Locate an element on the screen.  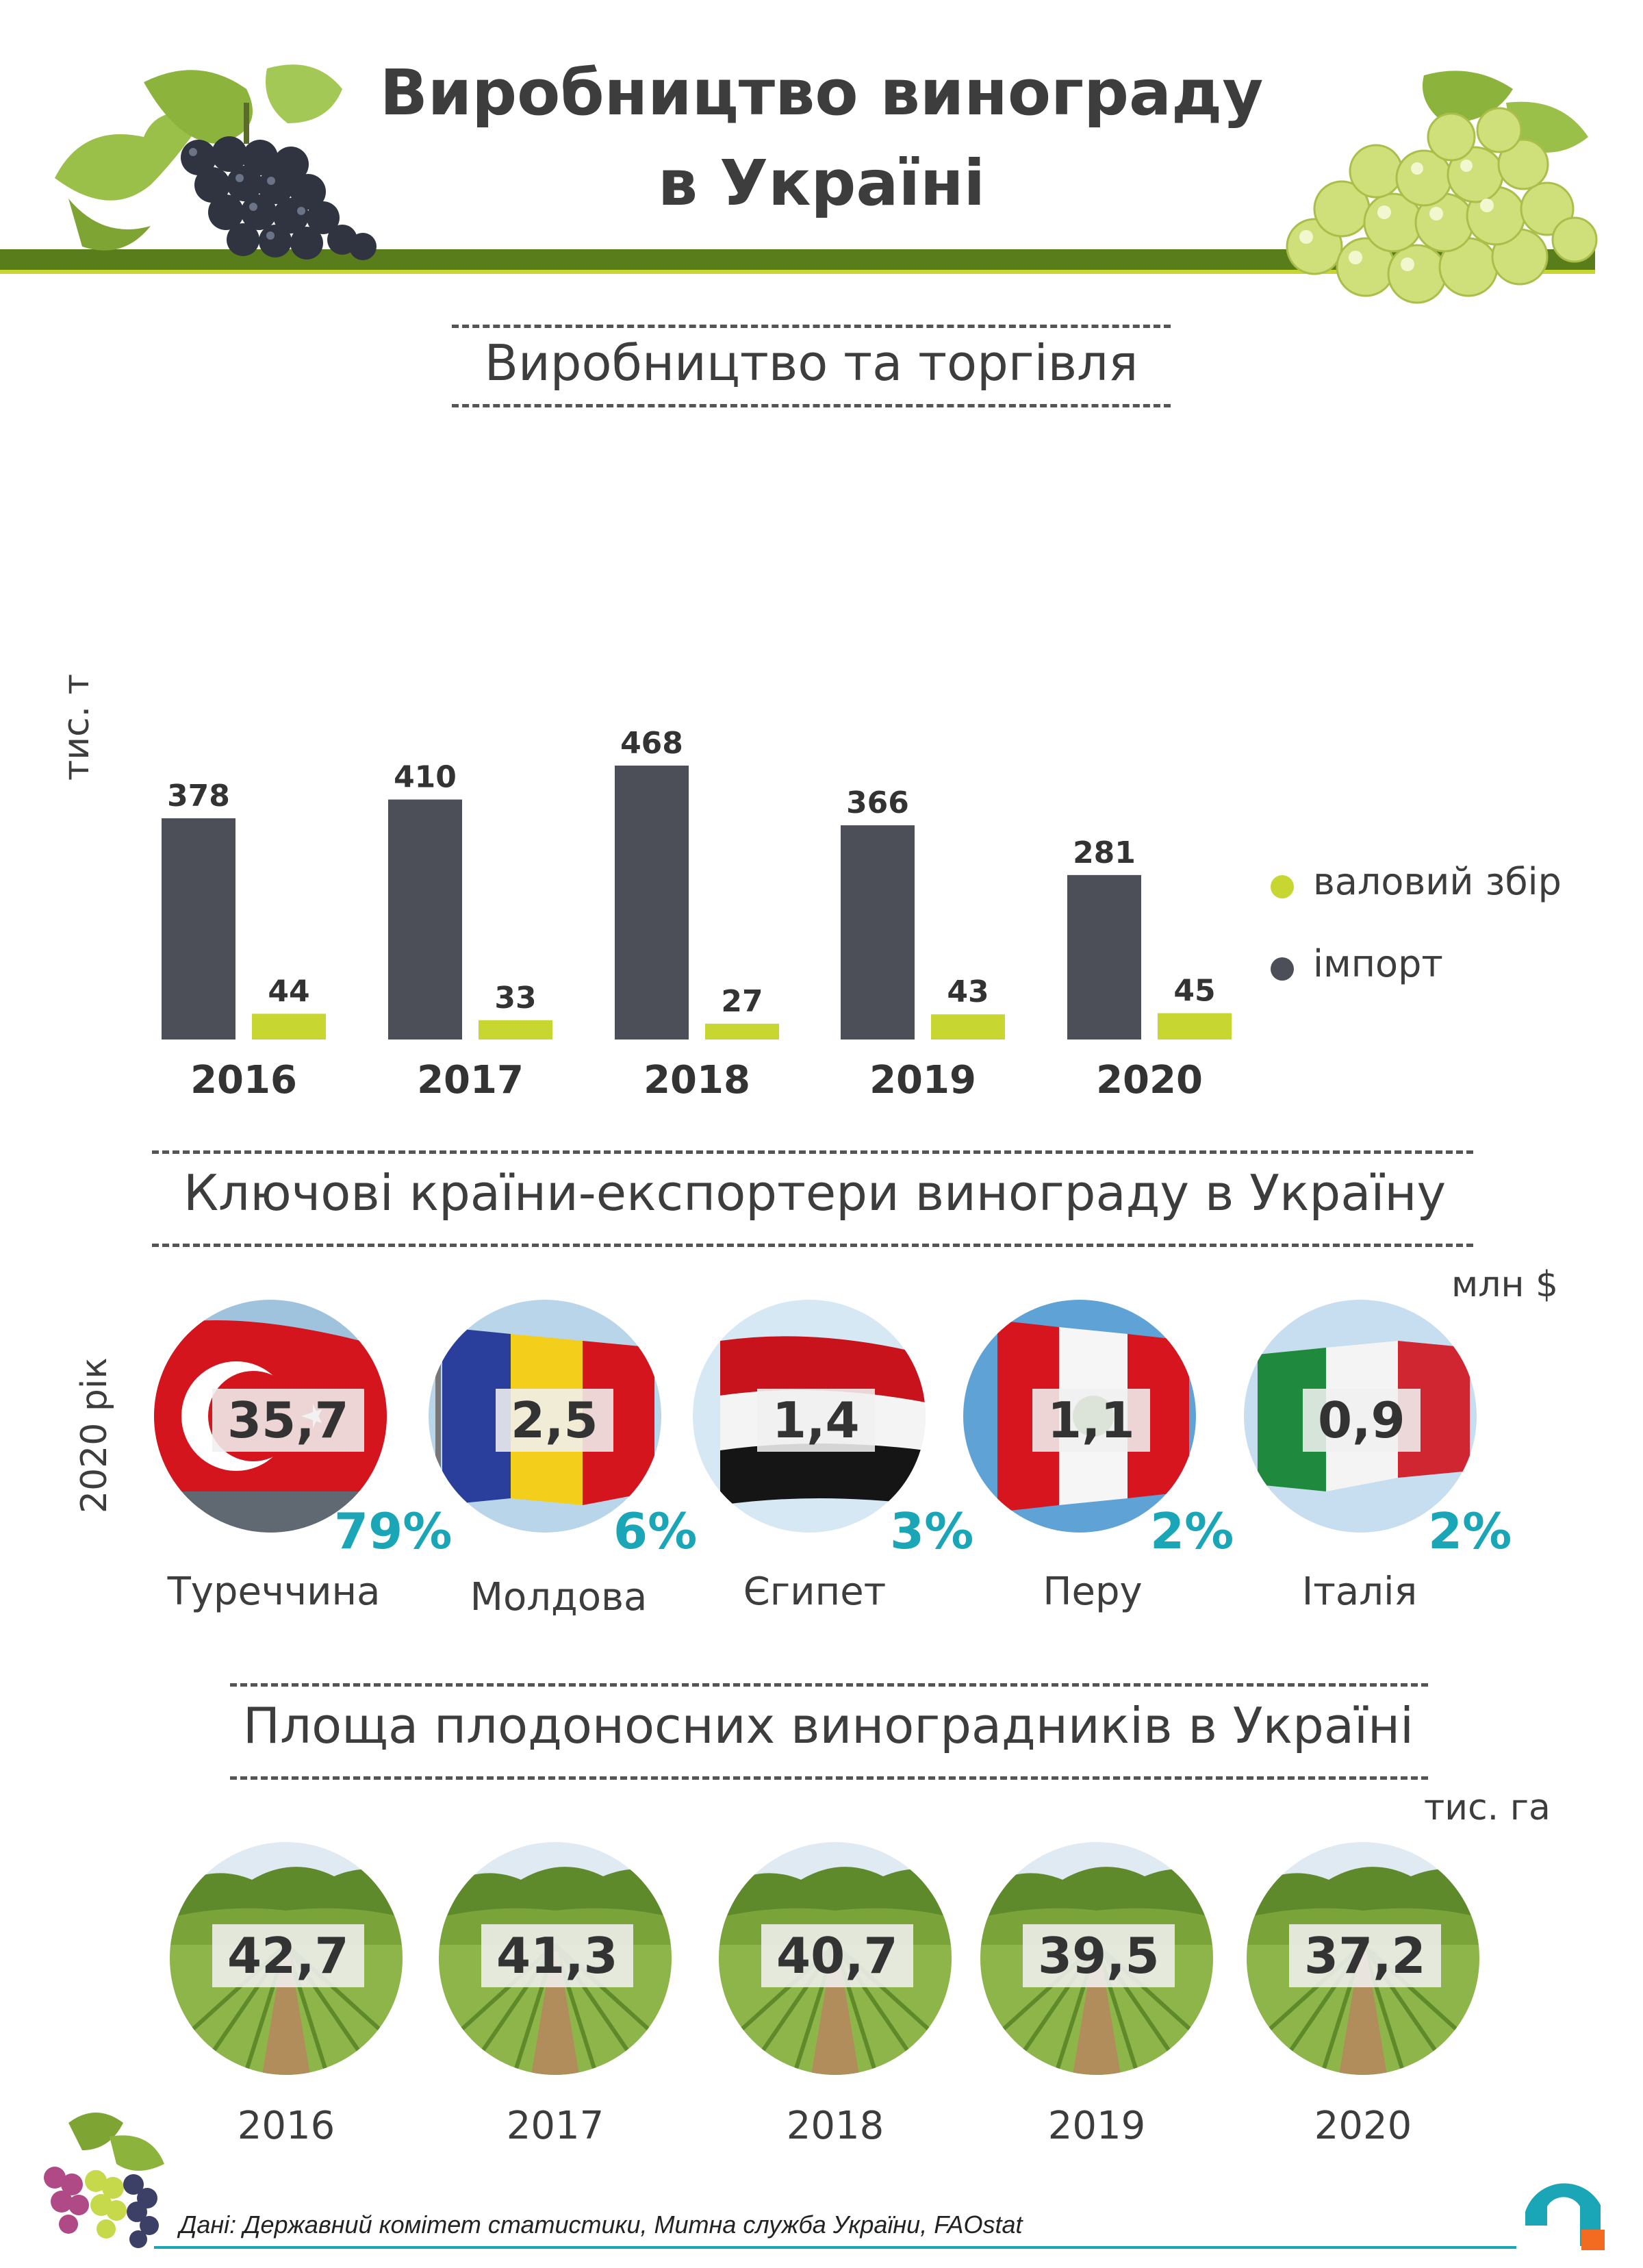
vineyard-area-value: 41,3 is located at coordinates (557, 1955).